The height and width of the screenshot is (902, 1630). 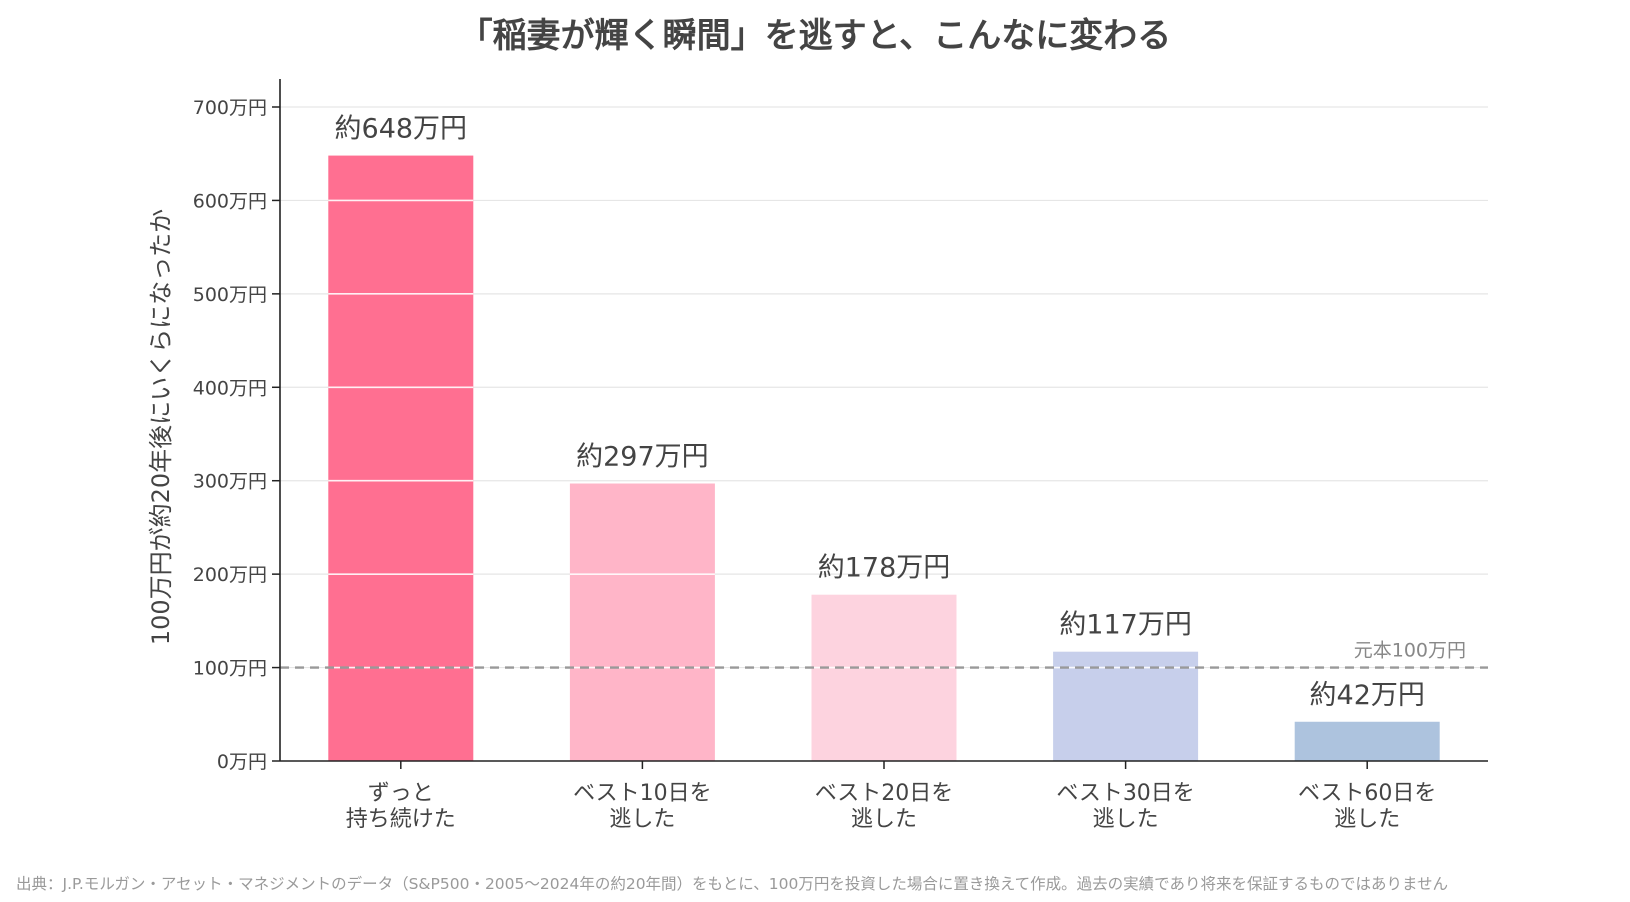 I want to click on y-tick-label: 400万円, so click(x=230, y=388).